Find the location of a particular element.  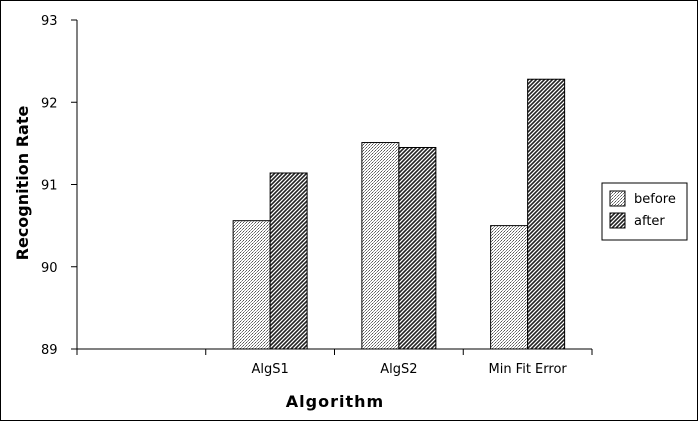

legend: before after is located at coordinates (644, 211).